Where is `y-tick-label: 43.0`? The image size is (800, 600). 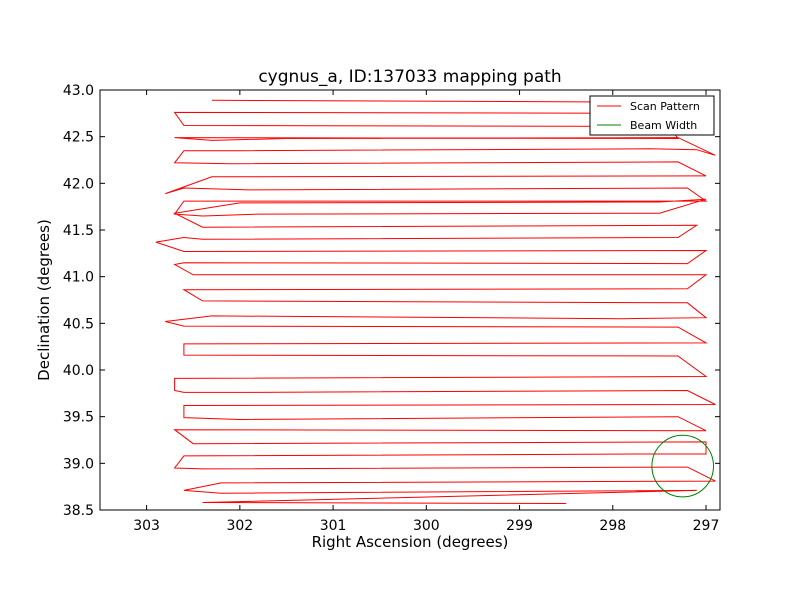 y-tick-label: 43.0 is located at coordinates (78, 91).